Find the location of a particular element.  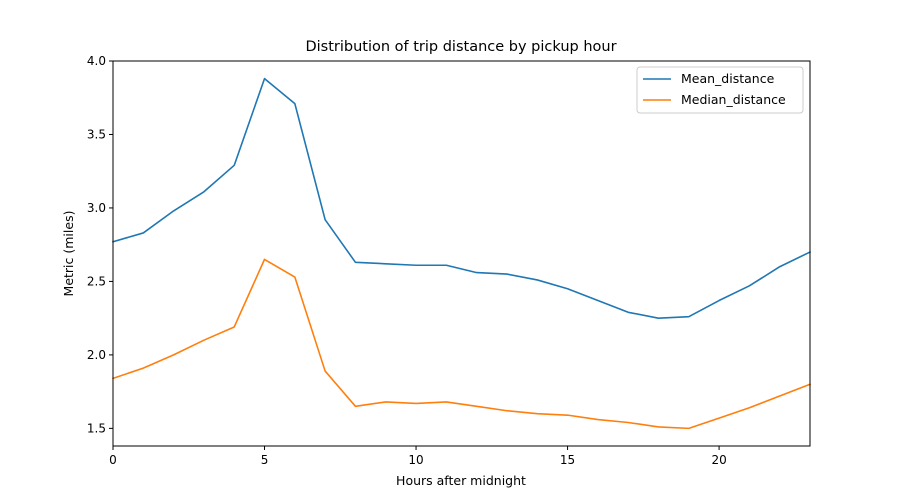

y-tick-label: 2.5 is located at coordinates (96, 281).